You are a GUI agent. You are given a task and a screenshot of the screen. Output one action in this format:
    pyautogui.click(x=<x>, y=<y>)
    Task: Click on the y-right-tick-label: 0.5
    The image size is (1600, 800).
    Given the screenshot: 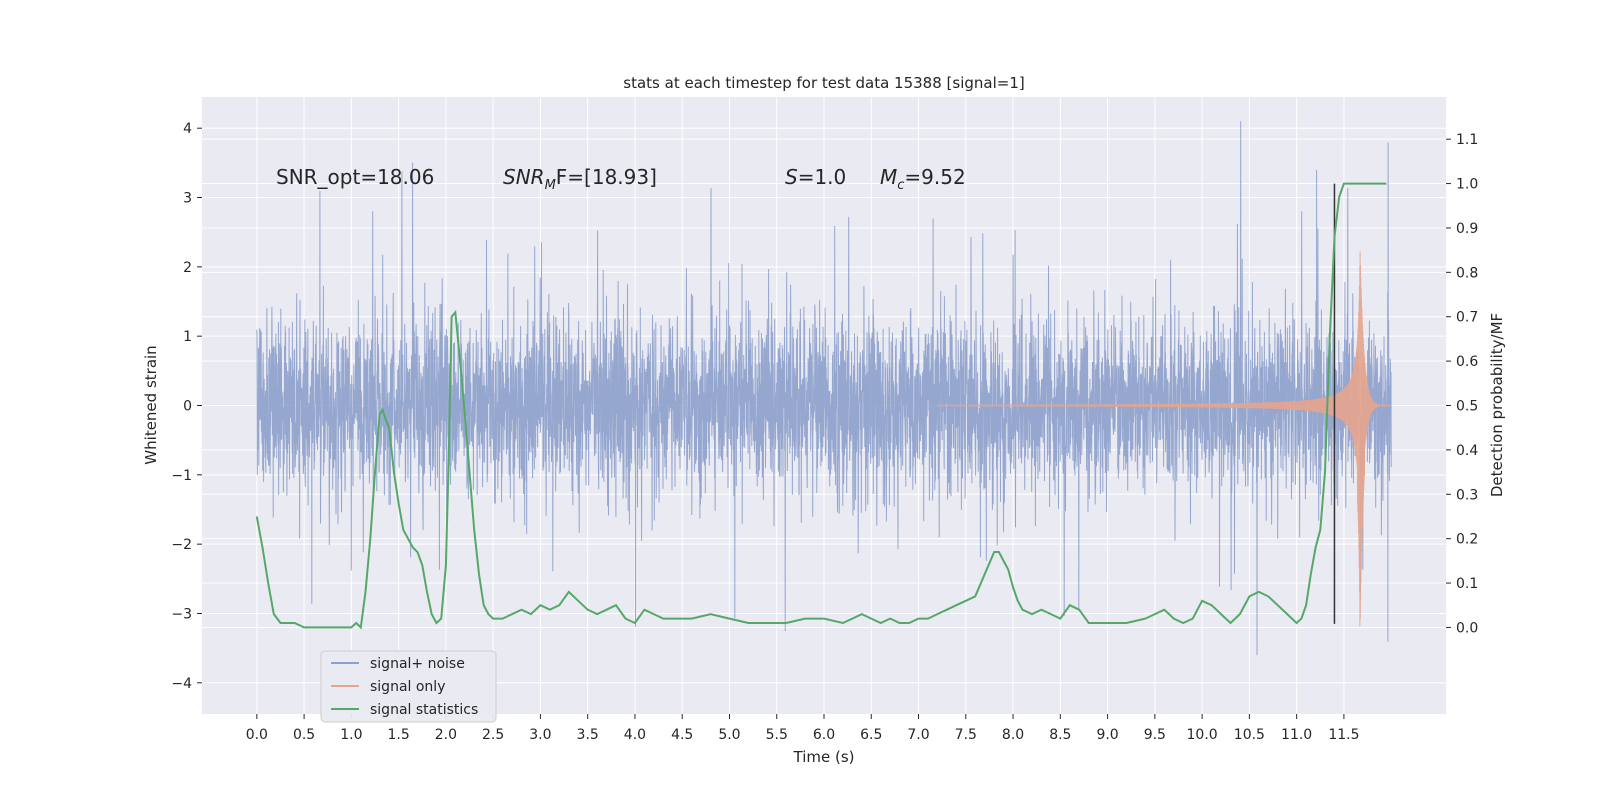 What is the action you would take?
    pyautogui.click(x=1467, y=407)
    